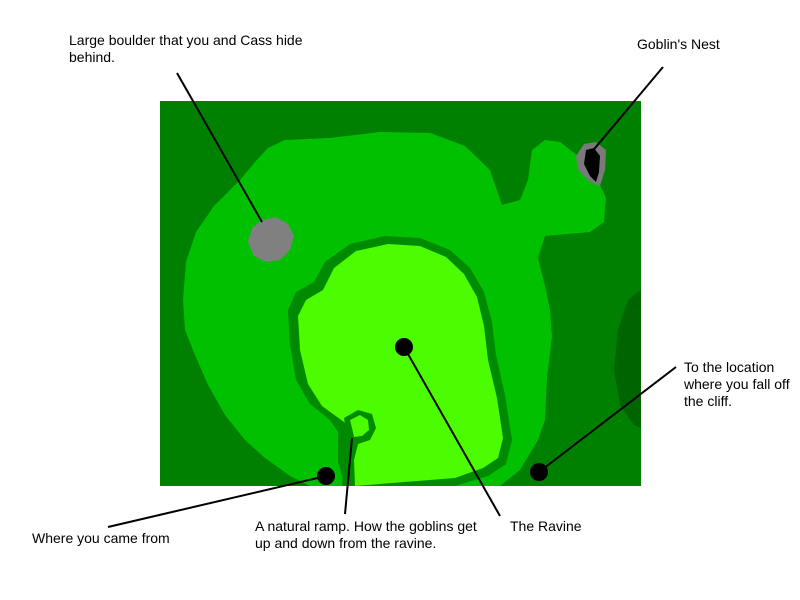 Image resolution: width=800 pixels, height=600 pixels. Describe the element at coordinates (326, 476) in the screenshot. I see `marker-came-from` at that location.